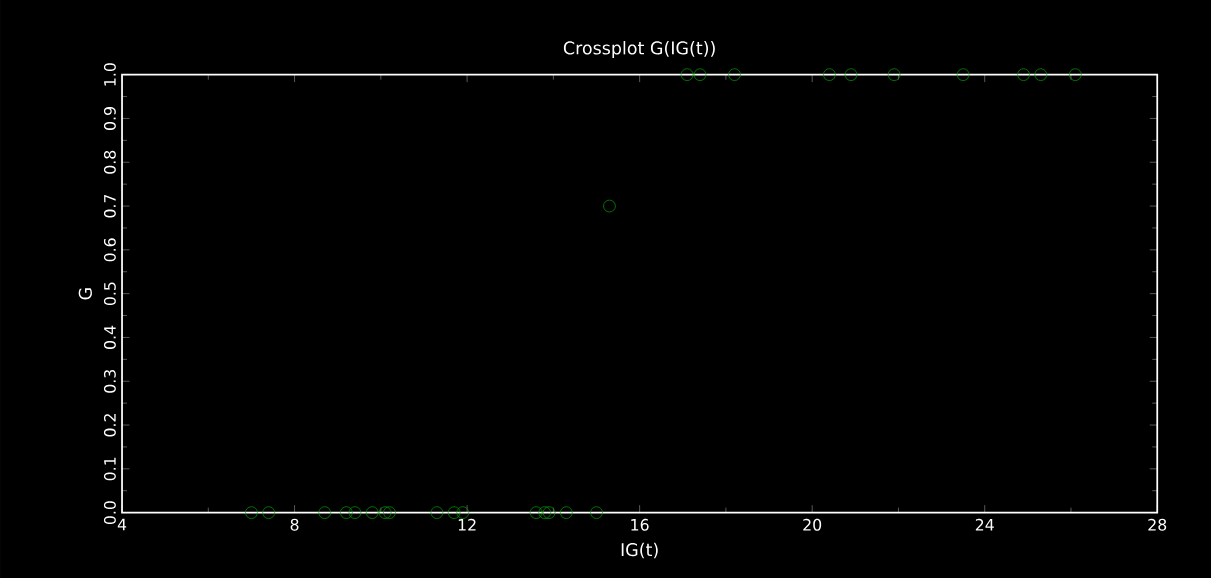  What do you see at coordinates (639, 550) in the screenshot?
I see `x-axis-title: IG(t)` at bounding box center [639, 550].